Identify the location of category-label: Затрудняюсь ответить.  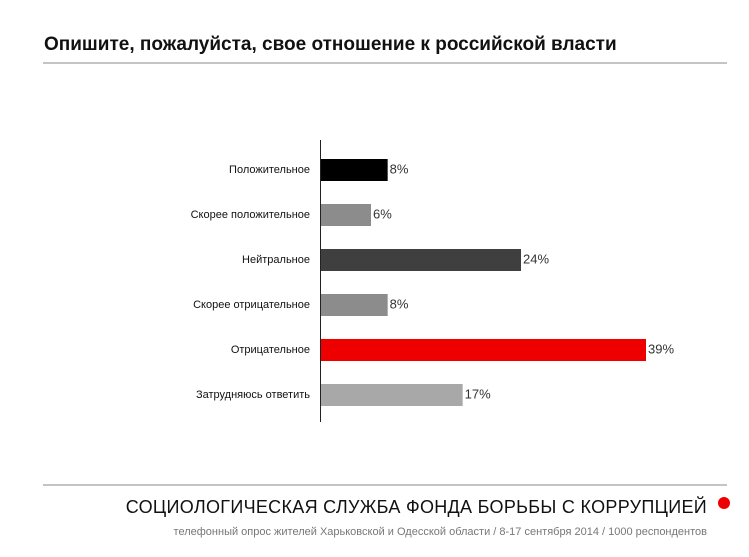
(253, 395).